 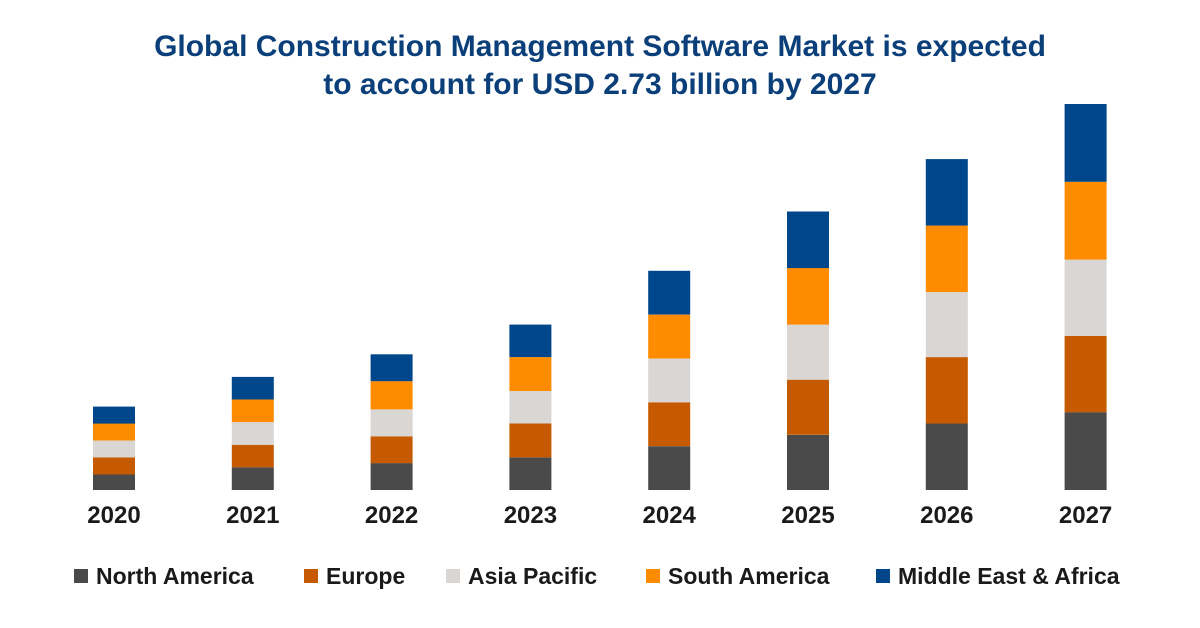 What do you see at coordinates (669, 380) in the screenshot?
I see `bar-segment-2024-asia-pacific` at bounding box center [669, 380].